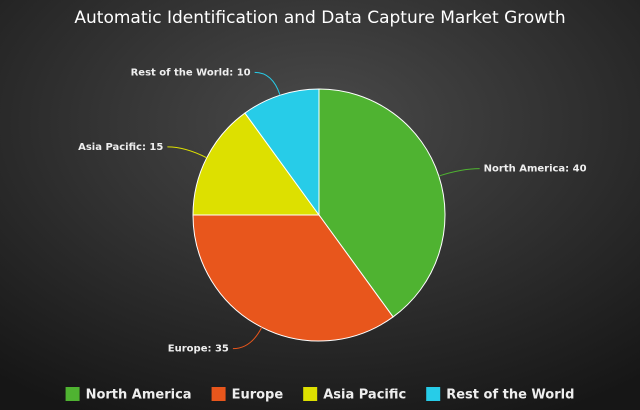  Describe the element at coordinates (535, 169) in the screenshot. I see `data-label: North America: 40` at that location.